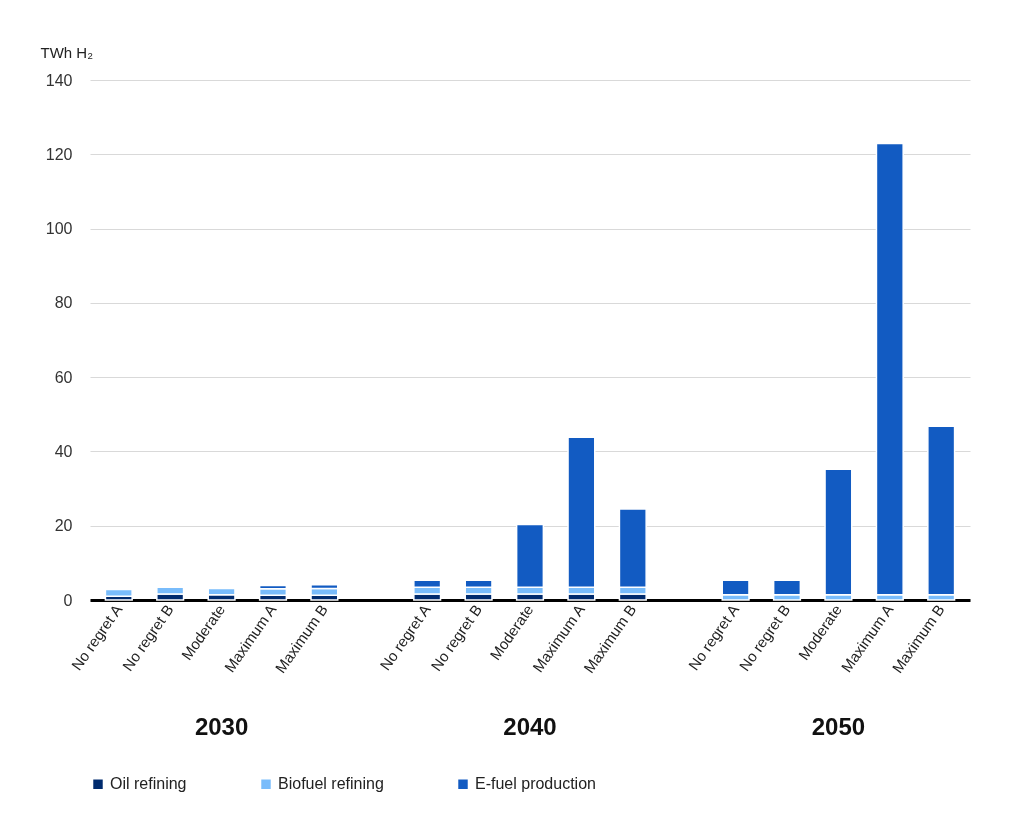 The height and width of the screenshot is (828, 1017). I want to click on y-tick-label: 100, so click(59, 229).